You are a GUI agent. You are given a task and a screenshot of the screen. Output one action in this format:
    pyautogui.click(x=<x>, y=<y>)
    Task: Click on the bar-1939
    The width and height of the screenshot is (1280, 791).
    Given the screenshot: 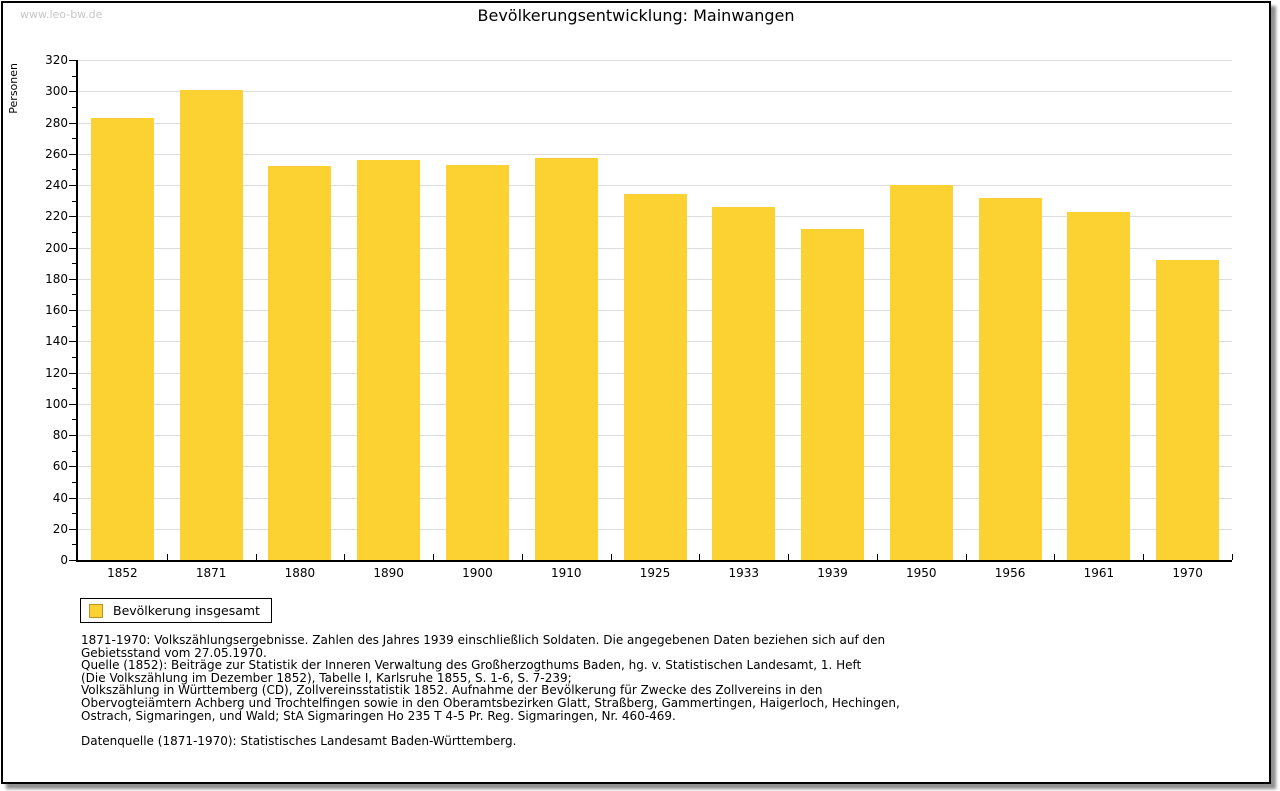 What is the action you would take?
    pyautogui.click(x=833, y=394)
    